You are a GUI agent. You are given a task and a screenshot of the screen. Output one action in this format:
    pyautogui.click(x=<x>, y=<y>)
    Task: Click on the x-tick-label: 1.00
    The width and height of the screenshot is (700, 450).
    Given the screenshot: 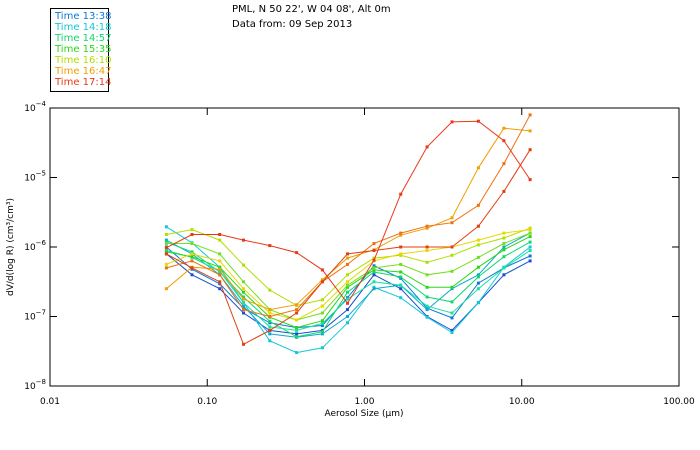 What is the action you would take?
    pyautogui.click(x=364, y=402)
    